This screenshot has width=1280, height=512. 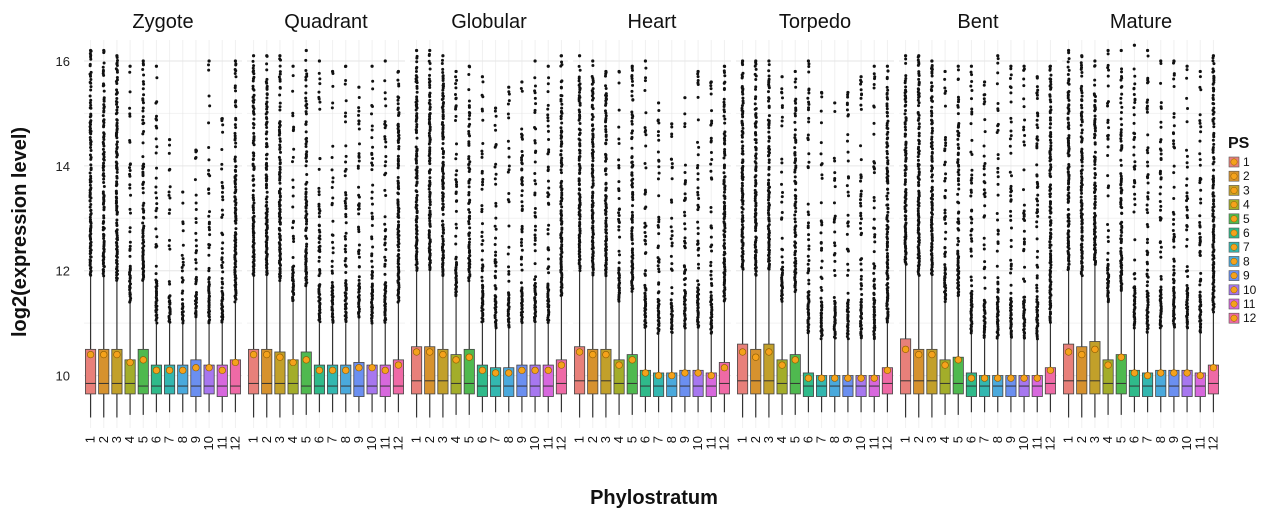 I want to click on x-tick-label: 9, so click(x=195, y=439).